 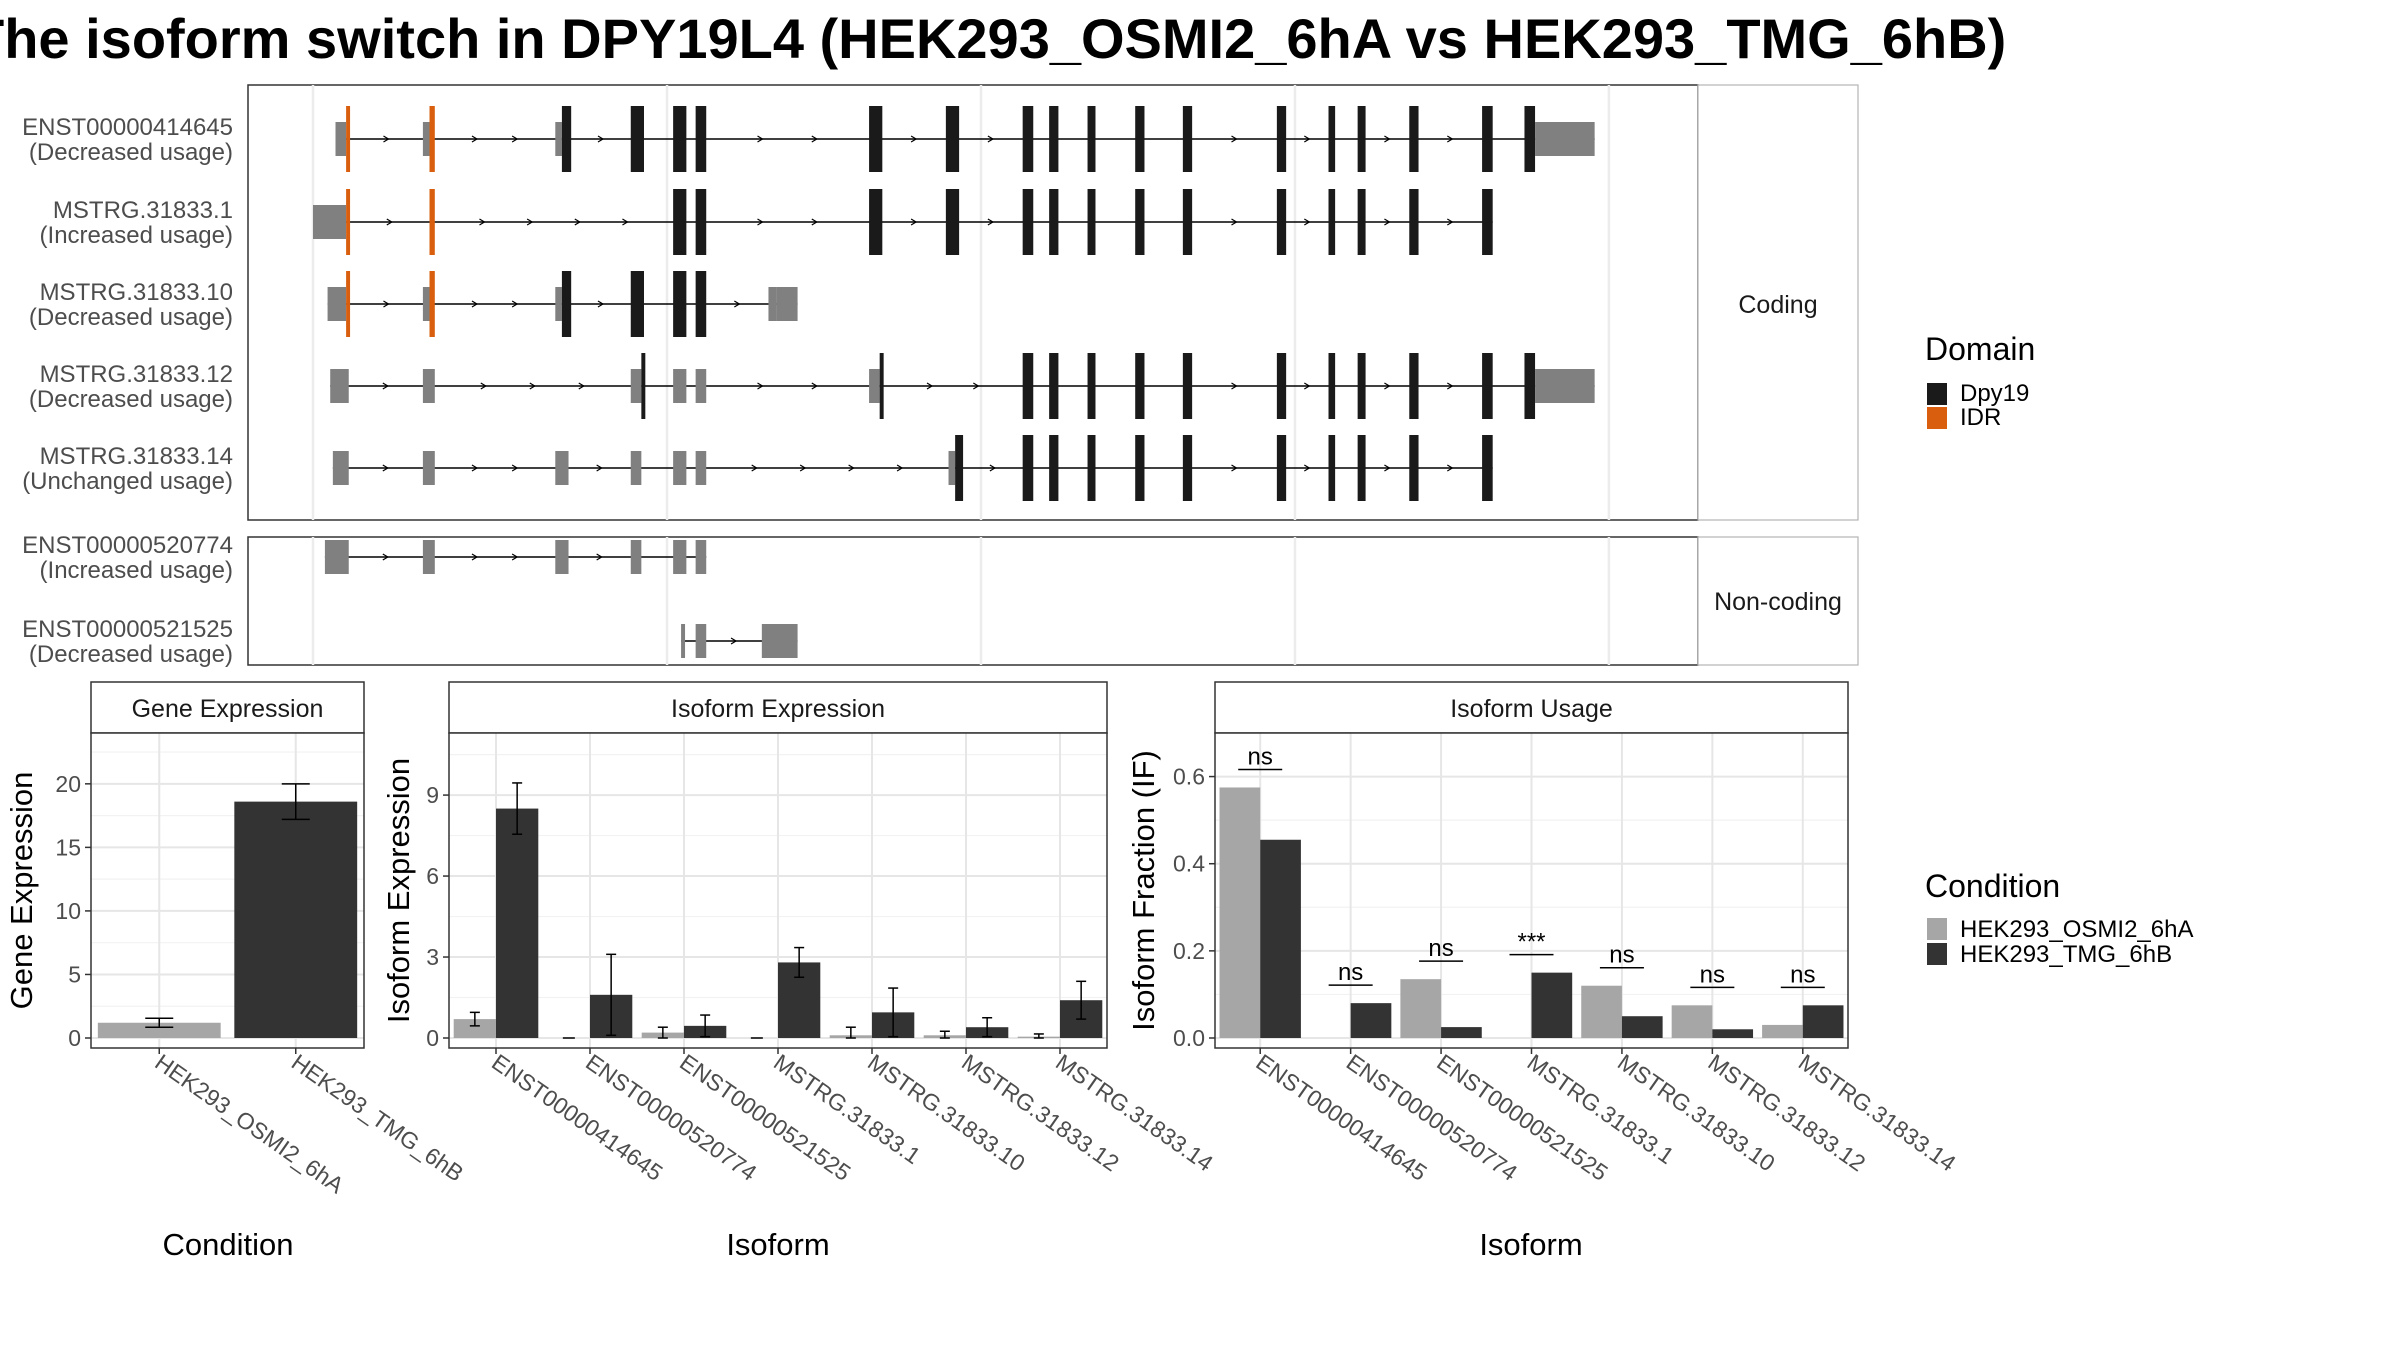 What do you see at coordinates (21, 891) in the screenshot?
I see `y-axis-title: Gene Expression` at bounding box center [21, 891].